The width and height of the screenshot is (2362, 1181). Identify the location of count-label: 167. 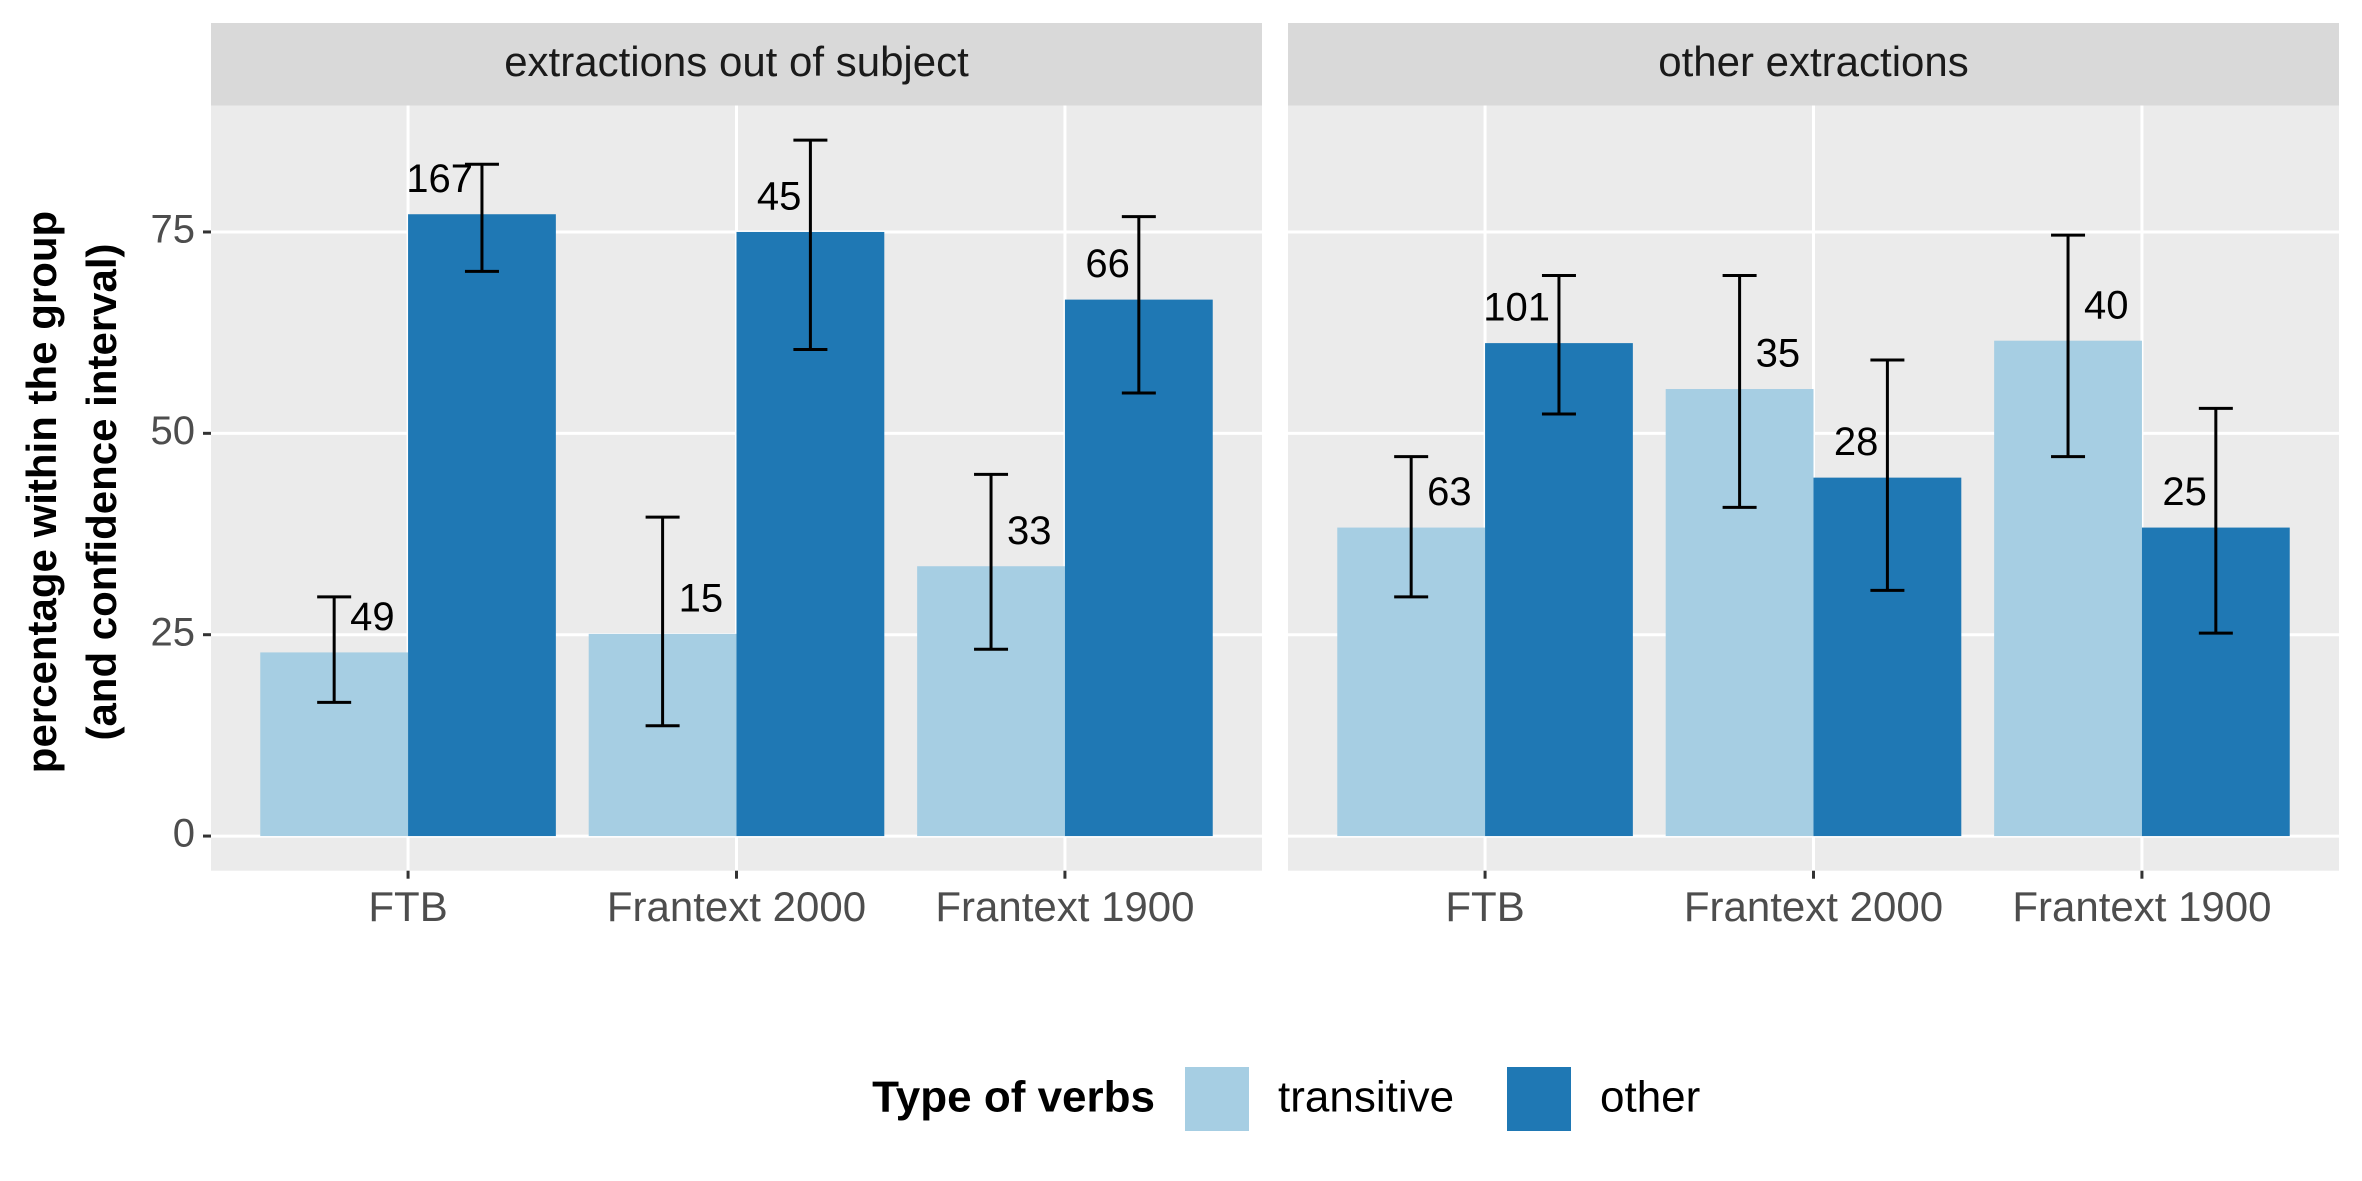
(439, 179).